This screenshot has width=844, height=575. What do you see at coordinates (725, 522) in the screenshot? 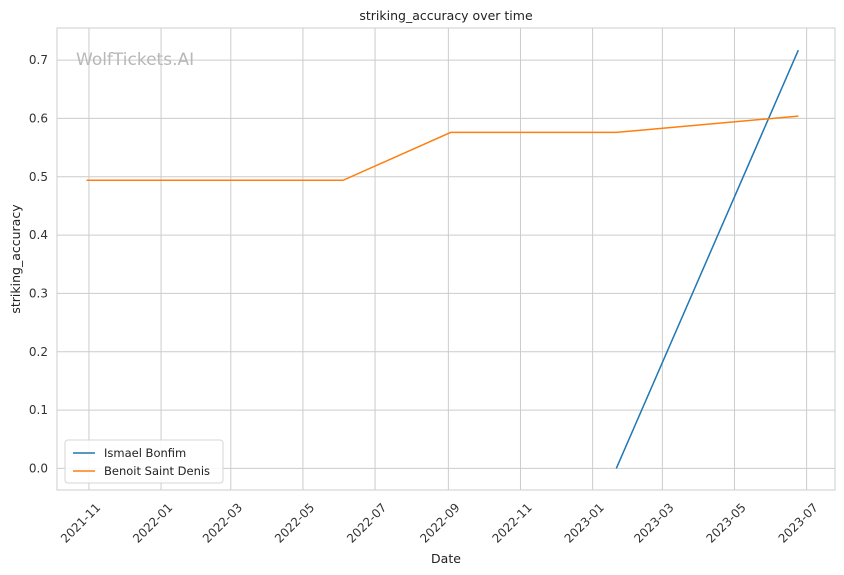
I see `x-tick-label: 2023-05` at bounding box center [725, 522].